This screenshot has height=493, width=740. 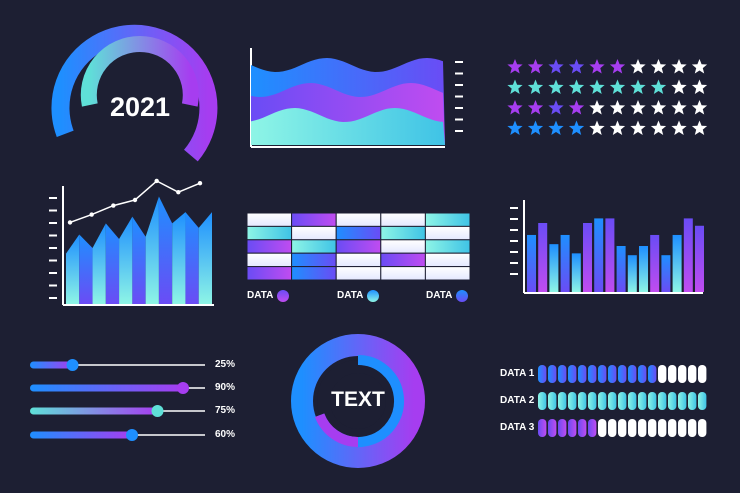 What do you see at coordinates (225, 387) in the screenshot?
I see `slider-value-label: 90%` at bounding box center [225, 387].